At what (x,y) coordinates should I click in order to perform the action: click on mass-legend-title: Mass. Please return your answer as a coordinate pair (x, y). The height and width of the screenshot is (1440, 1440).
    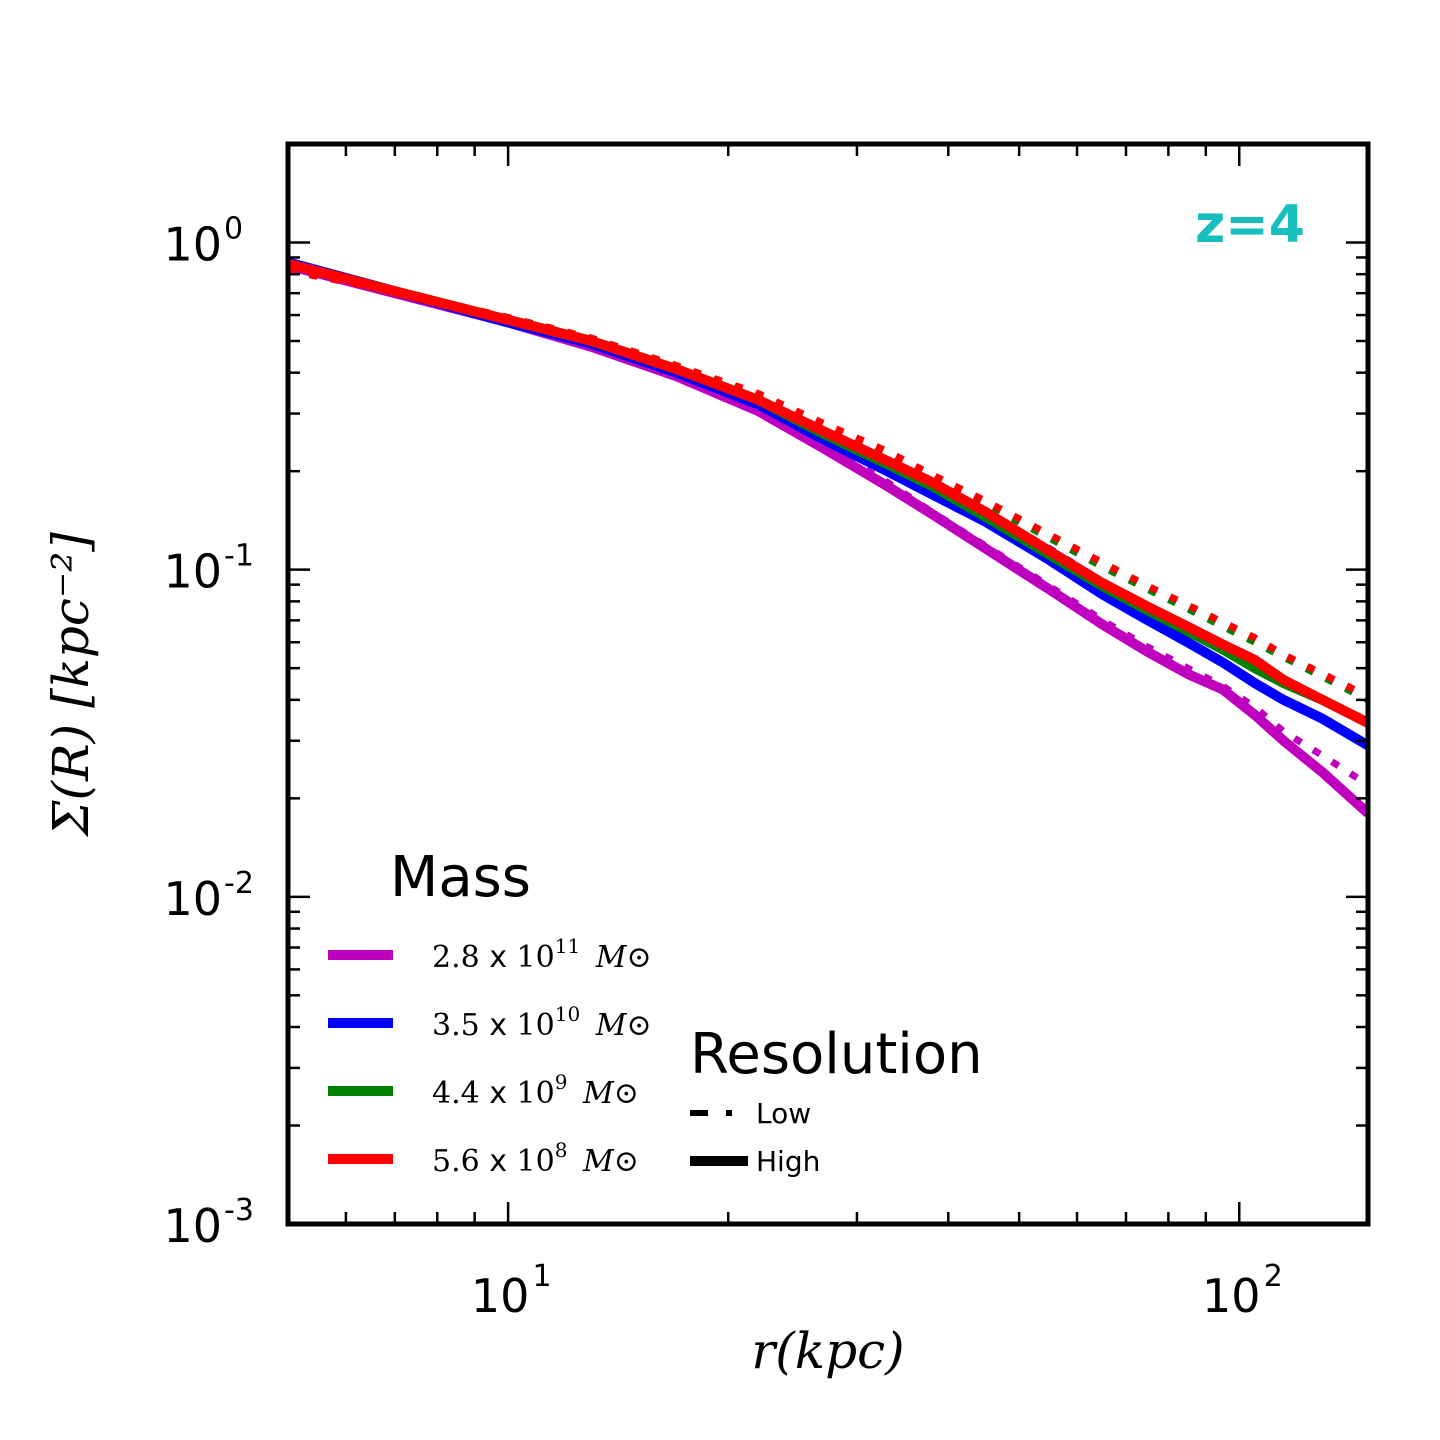
    Looking at the image, I should click on (460, 877).